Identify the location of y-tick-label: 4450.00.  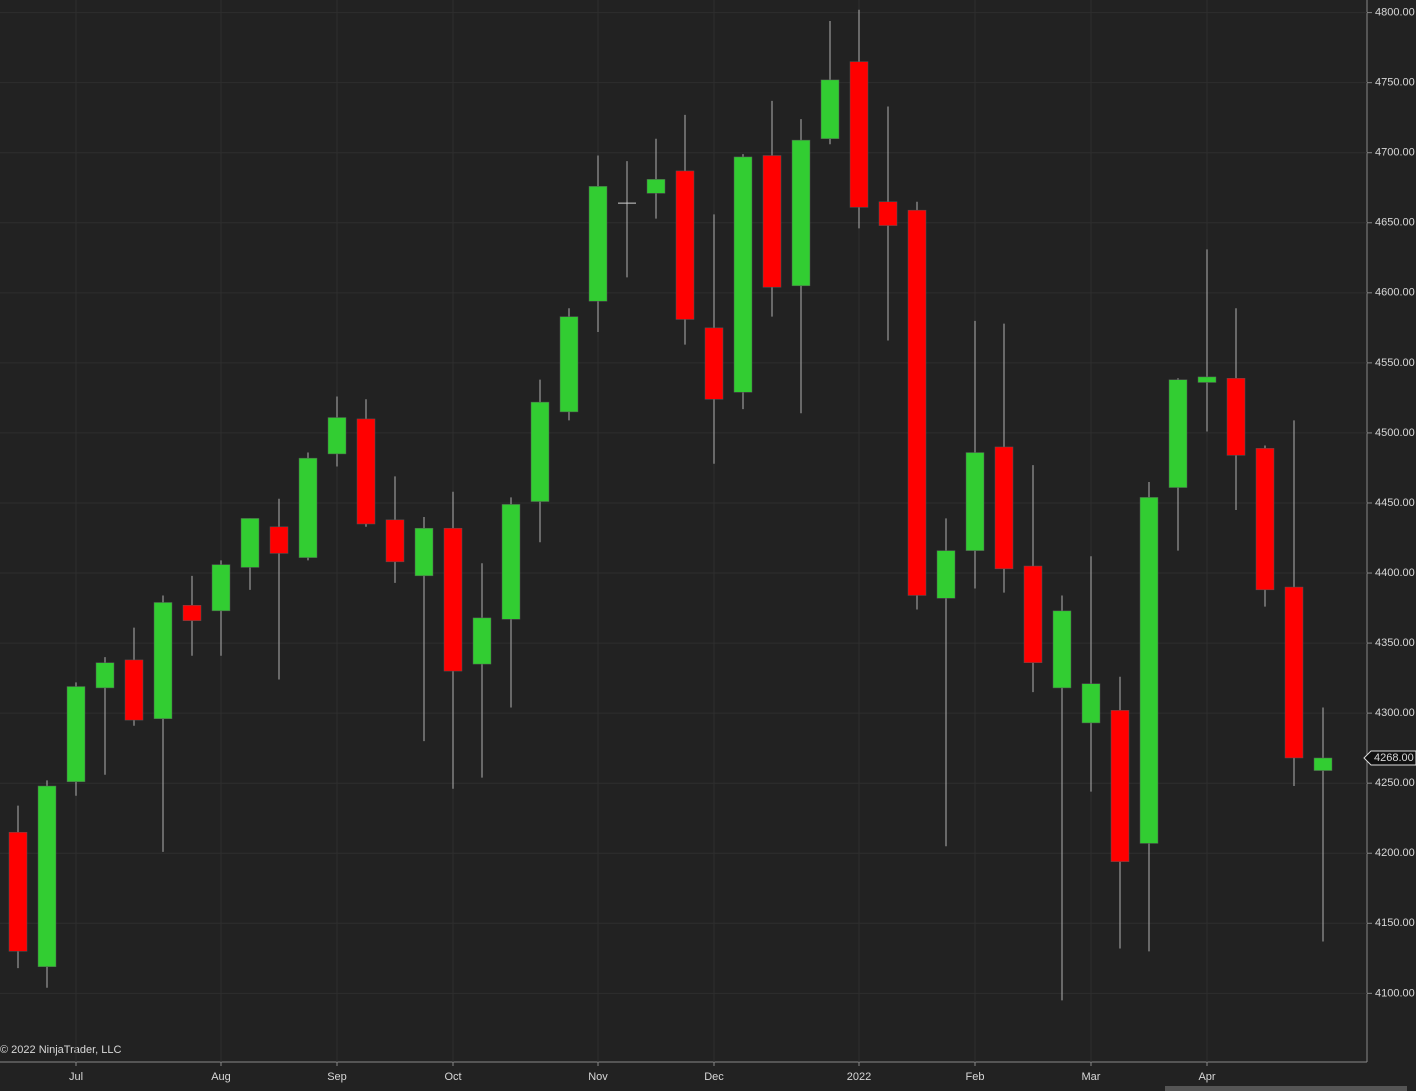
(1395, 503).